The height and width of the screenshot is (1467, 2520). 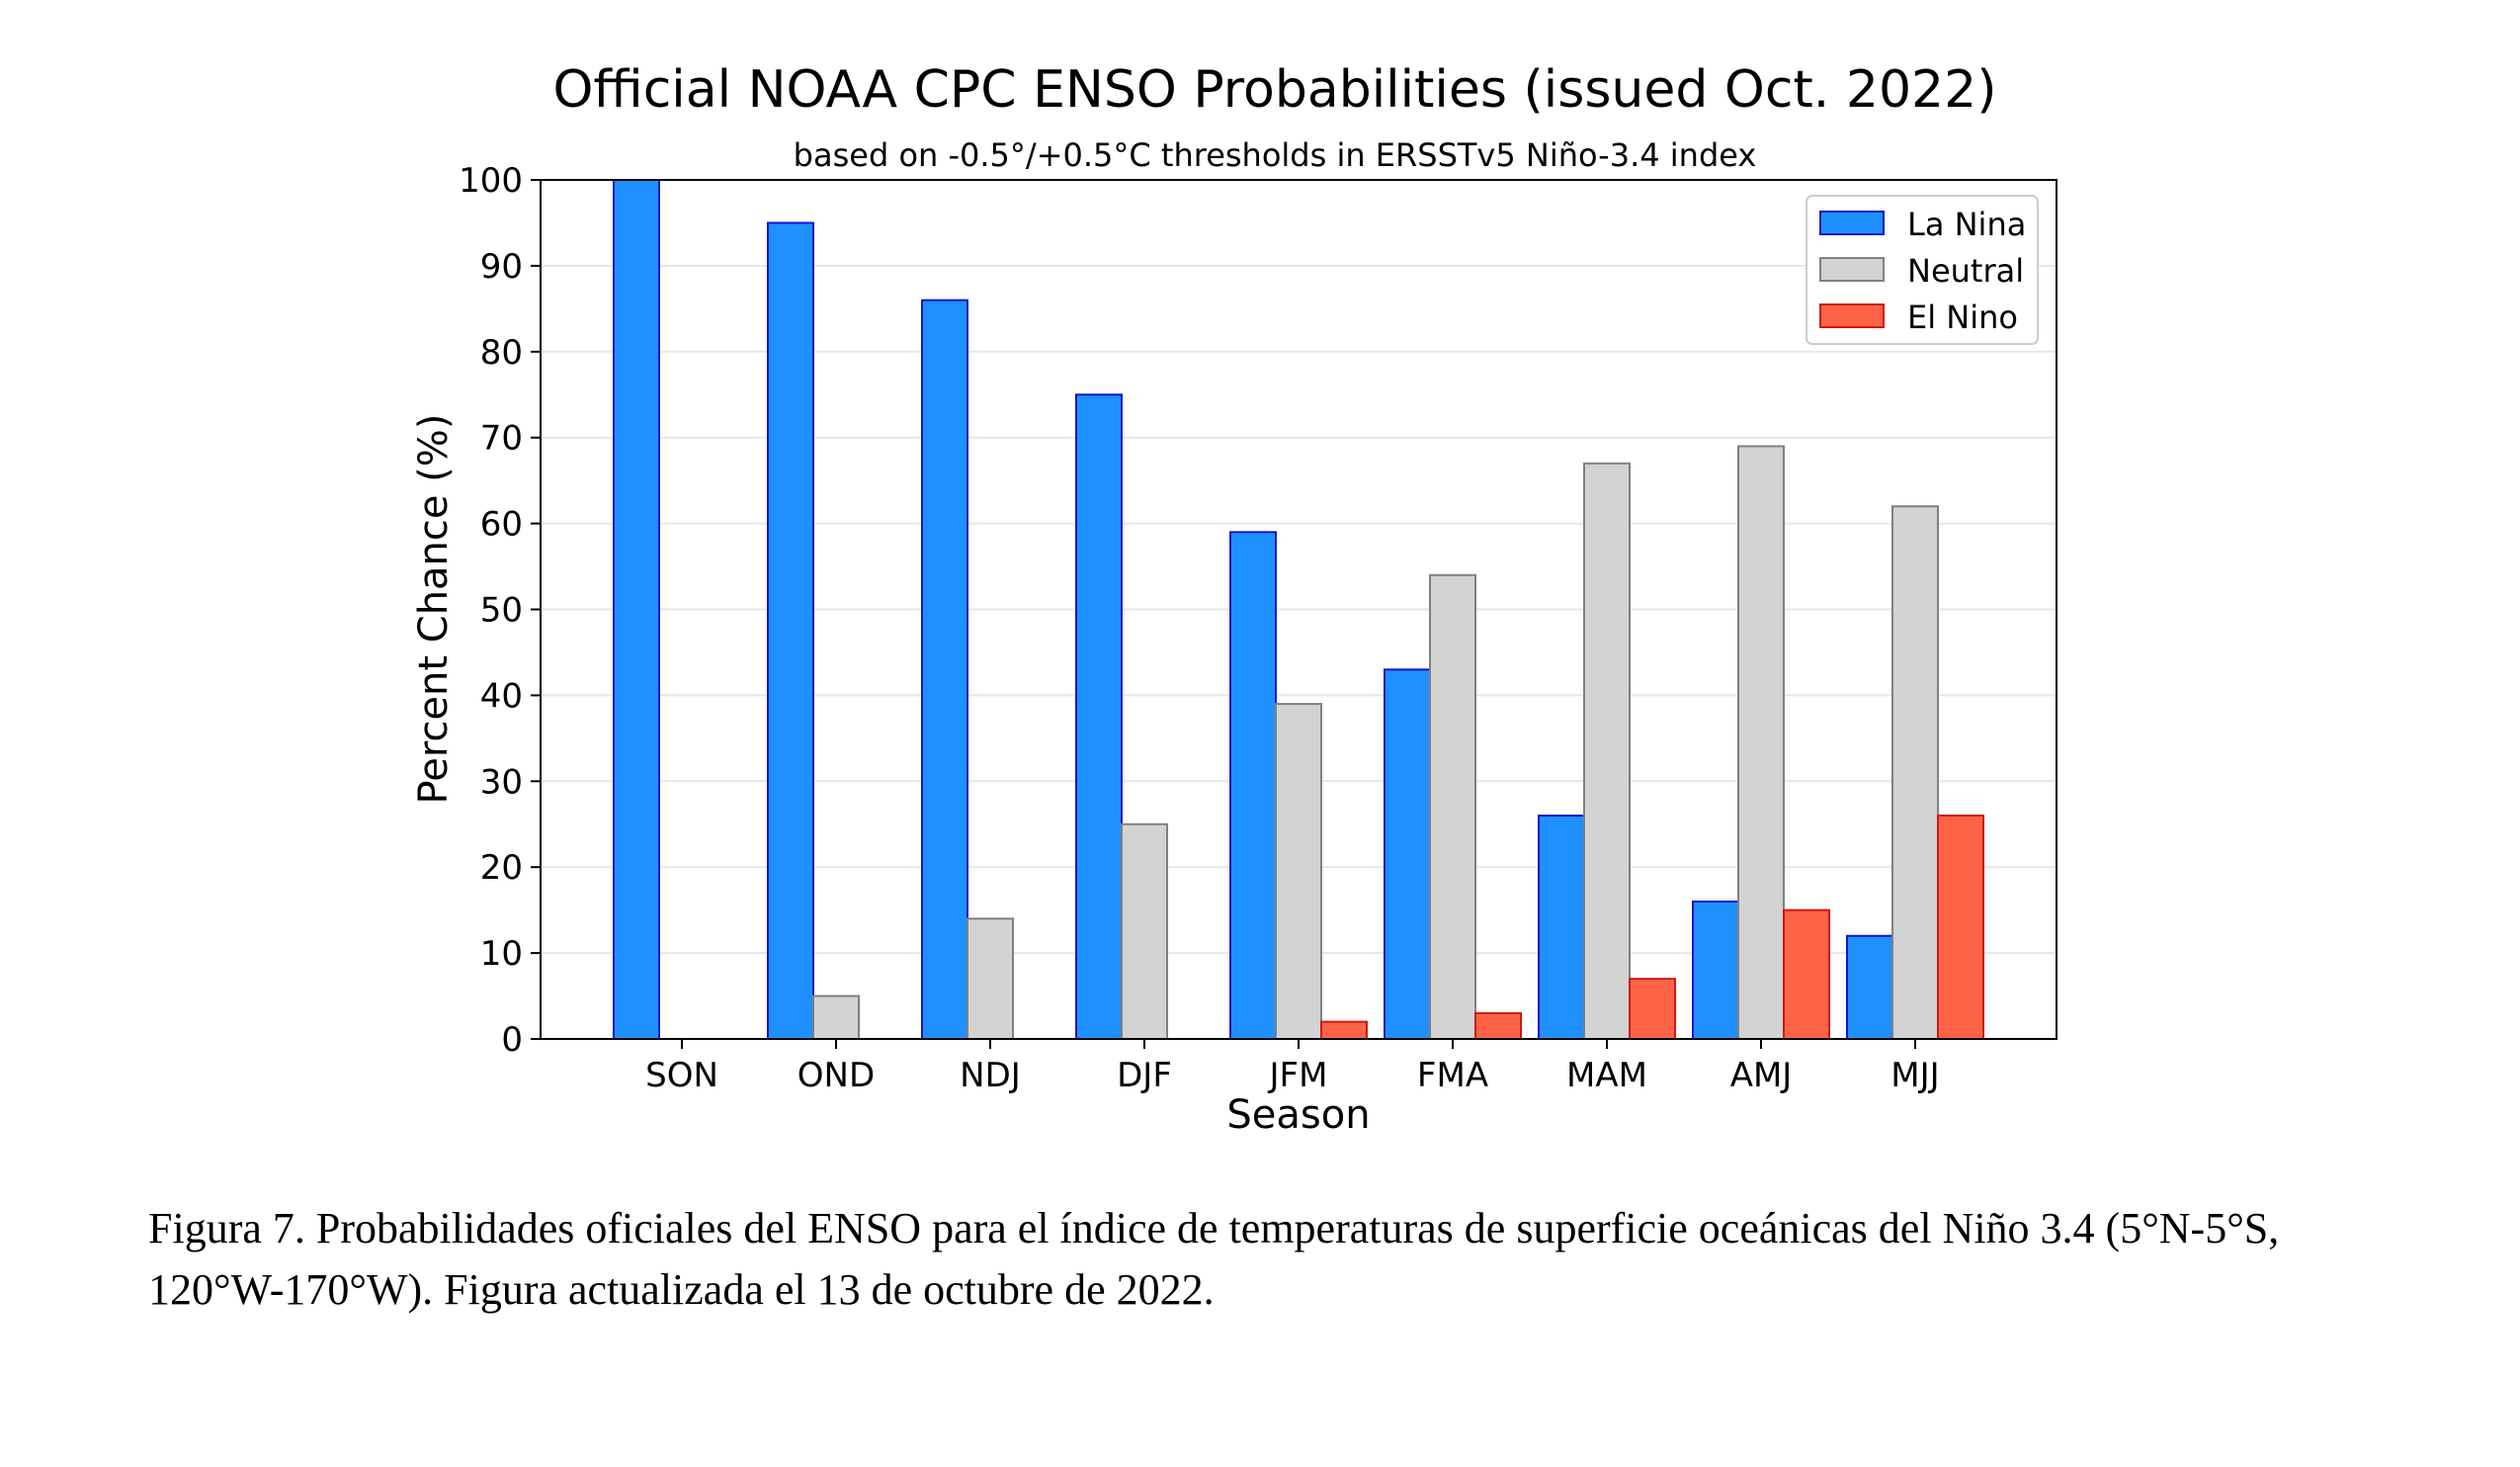 I want to click on bar-el-nino-mjj, so click(x=1960, y=927).